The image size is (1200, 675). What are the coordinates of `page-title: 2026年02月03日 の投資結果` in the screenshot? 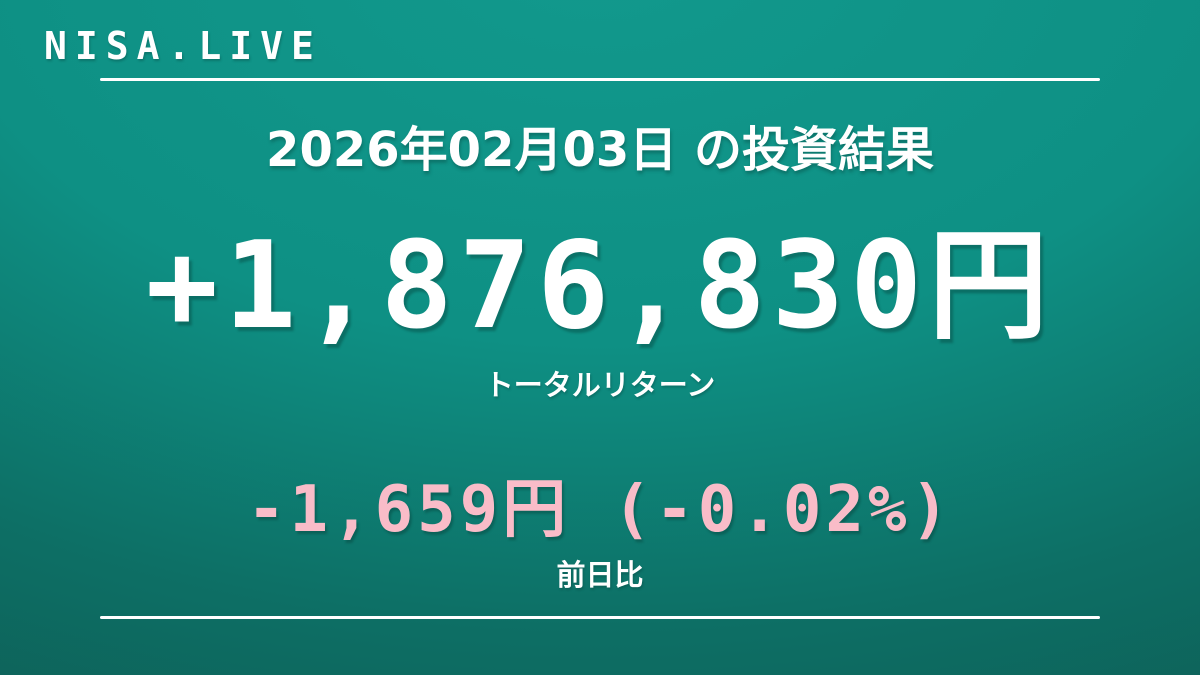 It's located at (600, 150).